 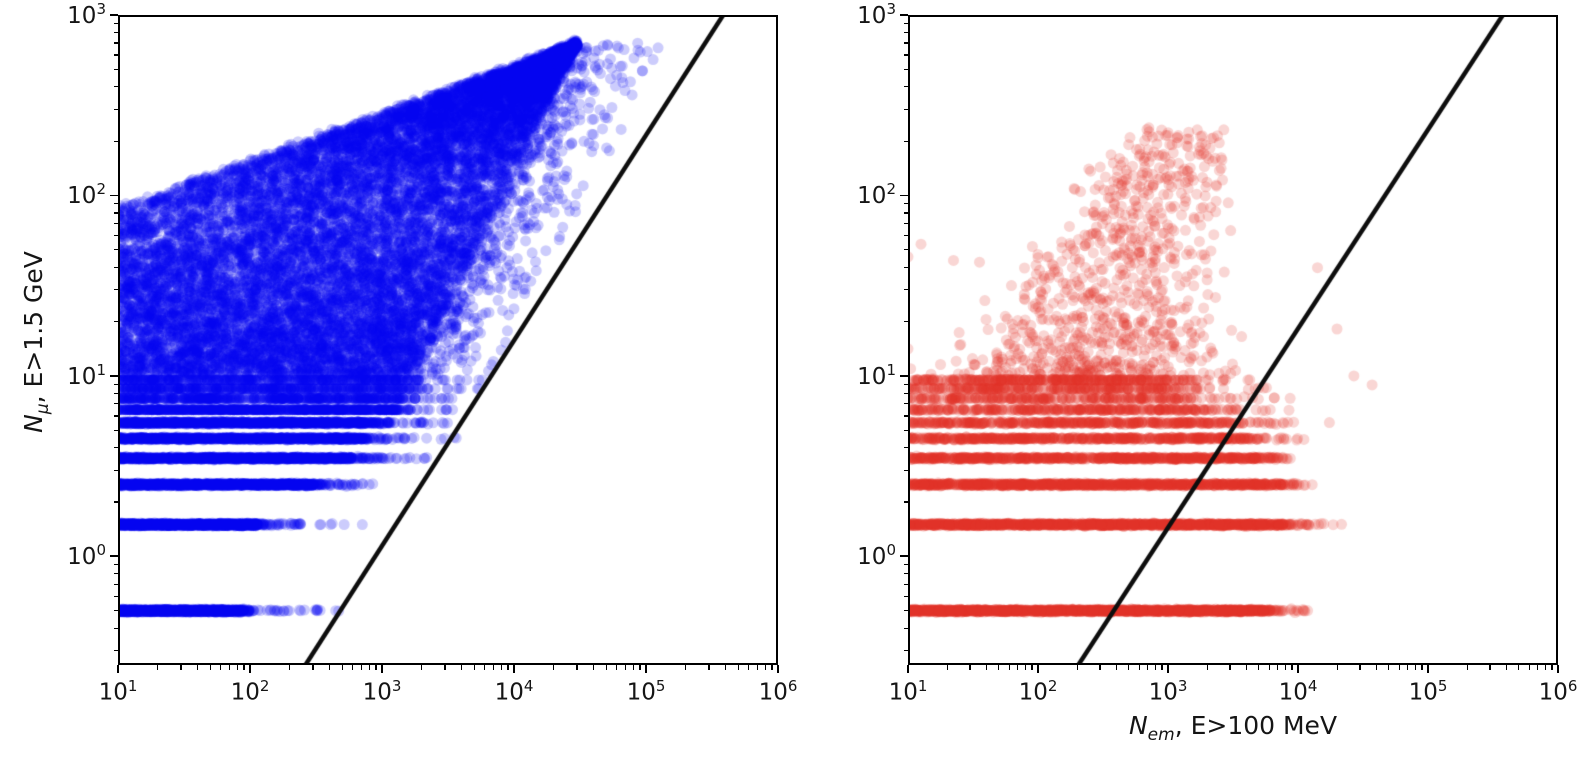 What do you see at coordinates (86, 556) in the screenshot?
I see `y-tick-label: 100` at bounding box center [86, 556].